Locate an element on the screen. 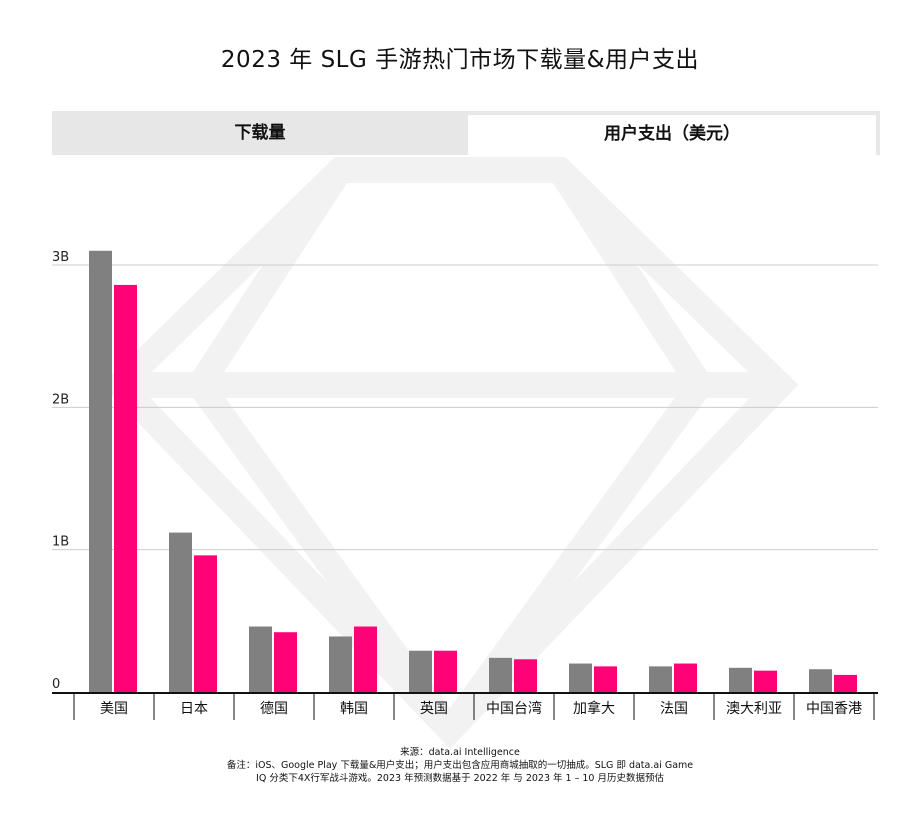 The image size is (920, 820). tab-bar: 下载量 用户支出（美元） is located at coordinates (466, 133).